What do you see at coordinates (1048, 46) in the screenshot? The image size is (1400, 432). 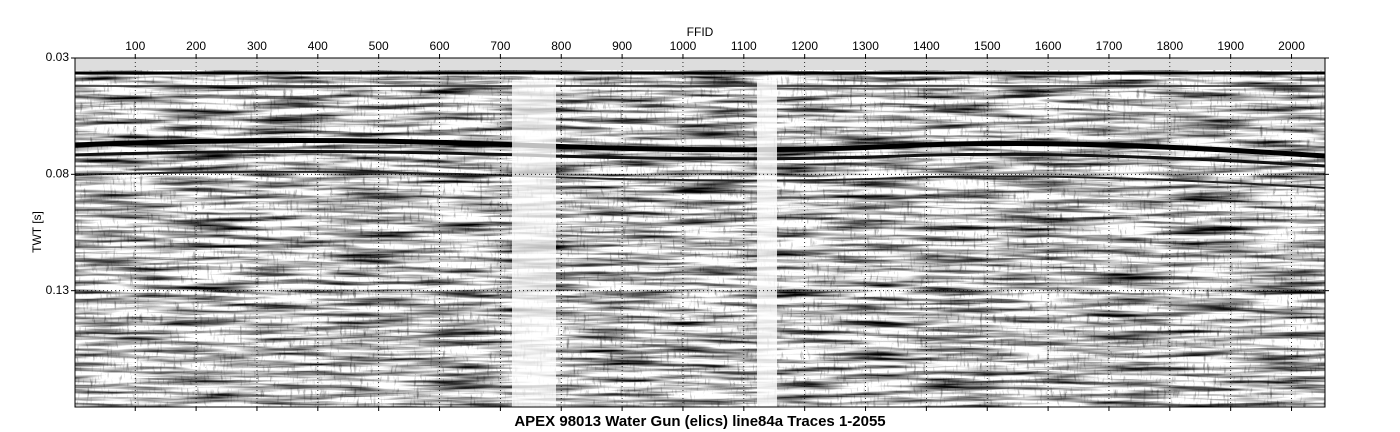 I see `x-tick-label: 1600` at bounding box center [1048, 46].